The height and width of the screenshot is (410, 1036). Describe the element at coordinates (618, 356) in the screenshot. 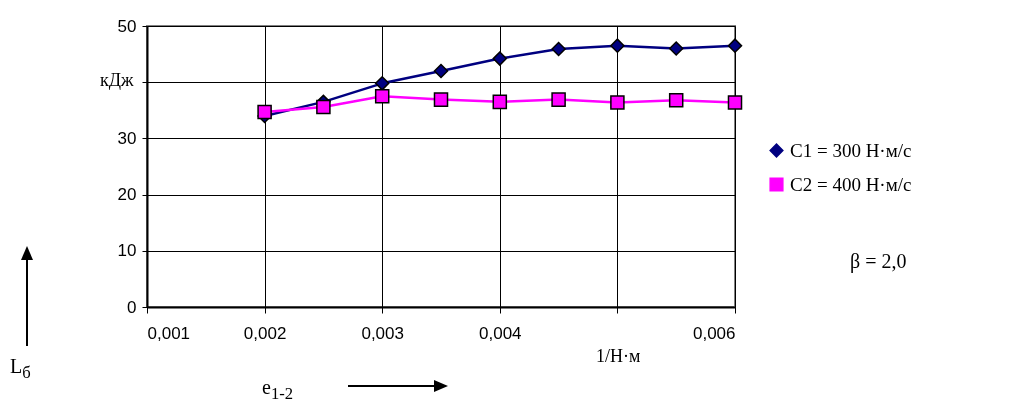

I see `text: 1/Н·м` at that location.